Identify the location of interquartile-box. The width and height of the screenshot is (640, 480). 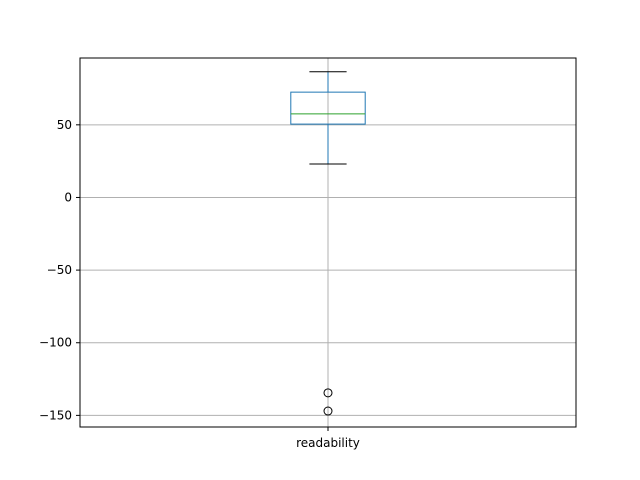
(328, 108).